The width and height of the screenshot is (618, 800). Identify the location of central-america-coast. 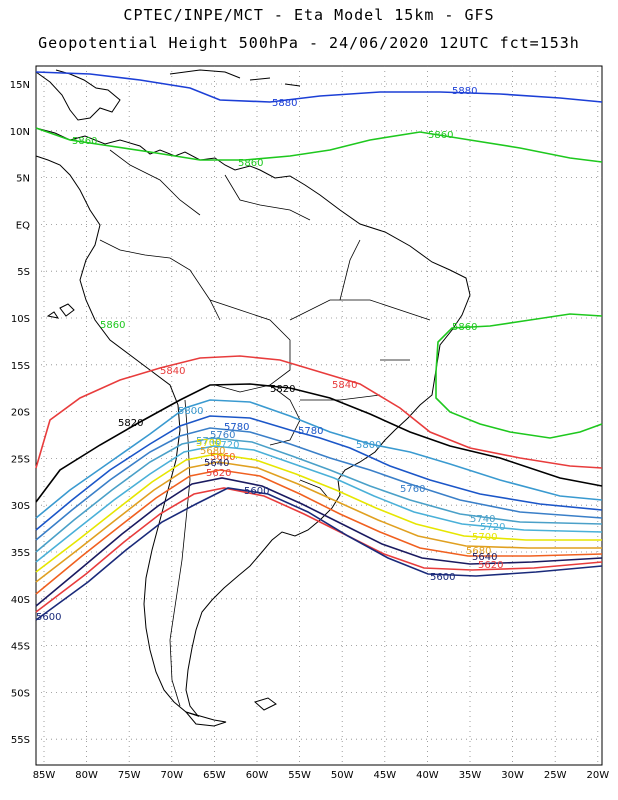
(78, 95).